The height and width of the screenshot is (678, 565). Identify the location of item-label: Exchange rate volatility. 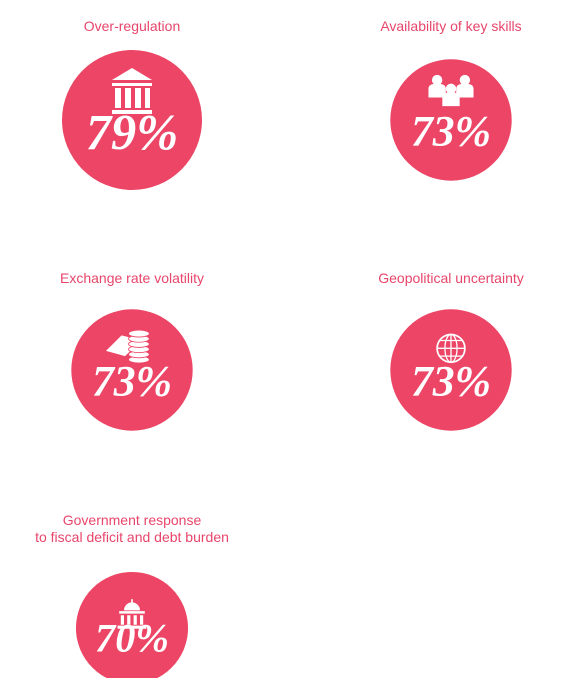
(132, 278).